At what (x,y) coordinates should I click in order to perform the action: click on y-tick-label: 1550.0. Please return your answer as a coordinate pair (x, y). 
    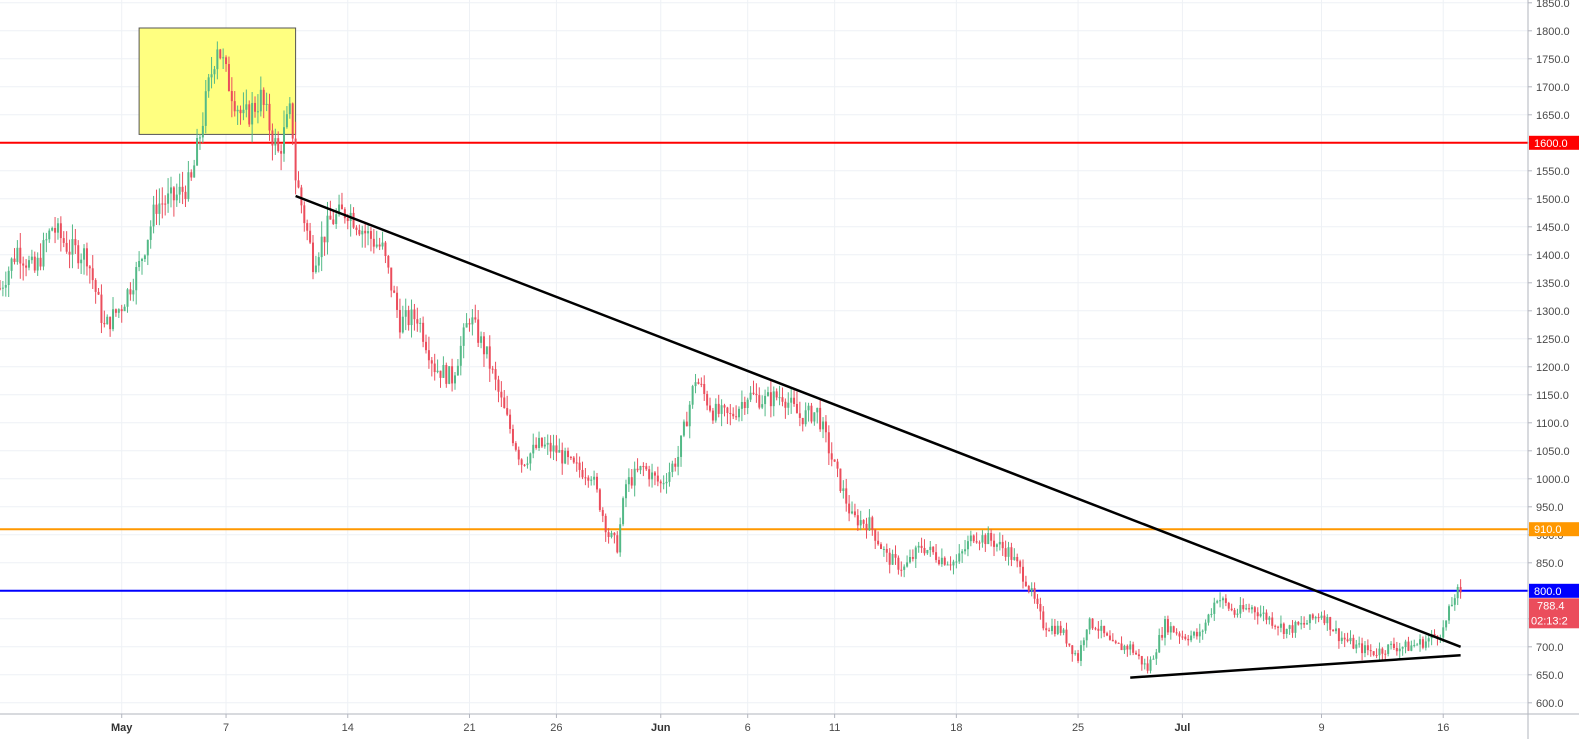
    Looking at the image, I should click on (1553, 172).